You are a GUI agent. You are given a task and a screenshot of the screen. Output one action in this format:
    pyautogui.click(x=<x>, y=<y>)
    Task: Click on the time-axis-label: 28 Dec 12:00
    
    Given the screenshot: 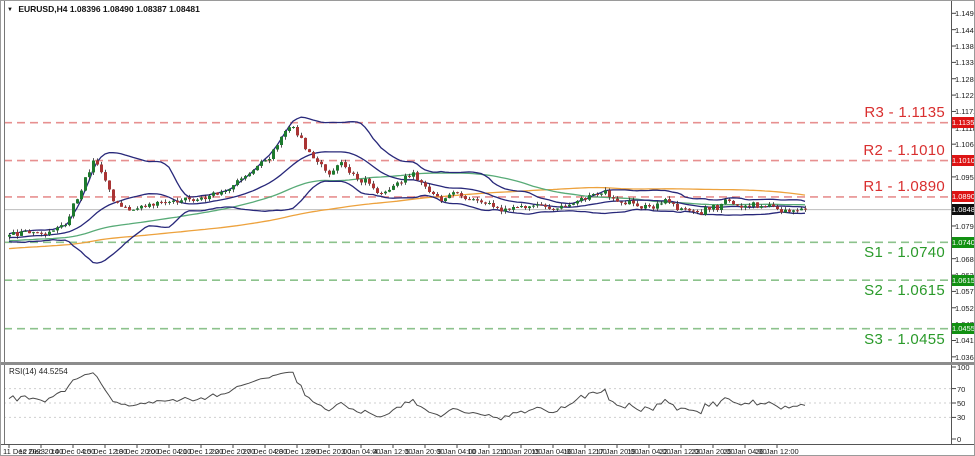 What is the action you would take?
    pyautogui.click(x=297, y=451)
    